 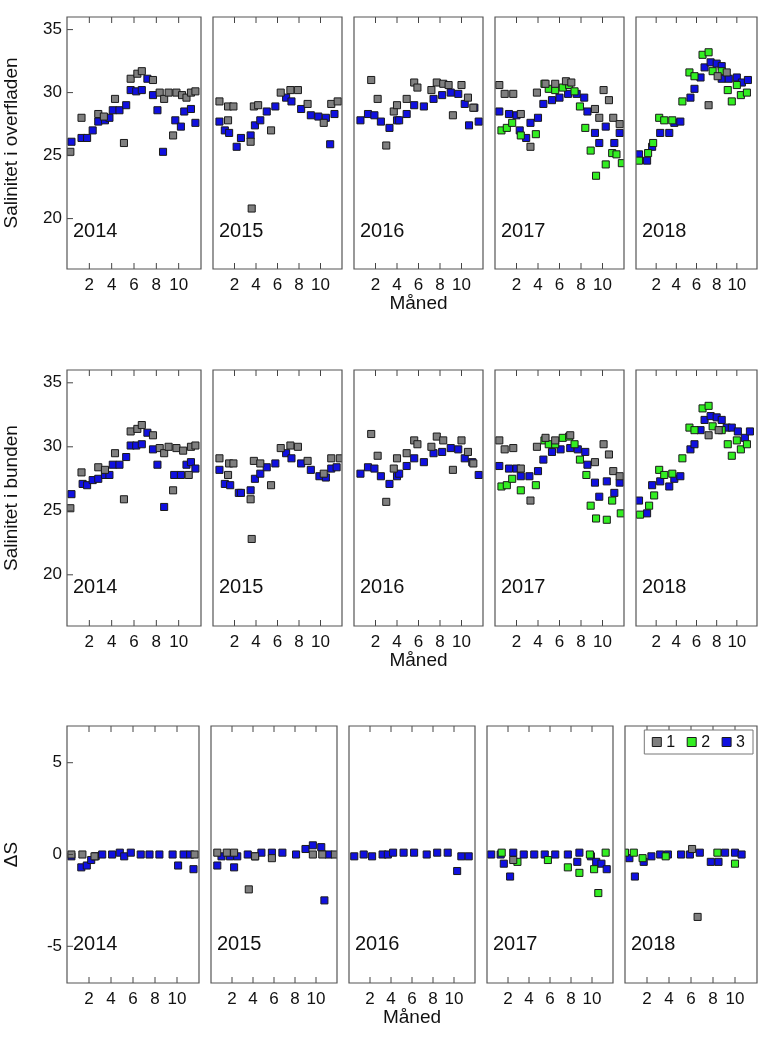 What do you see at coordinates (10, 498) in the screenshot?
I see `y-axis-title: Salinitet i bunden` at bounding box center [10, 498].